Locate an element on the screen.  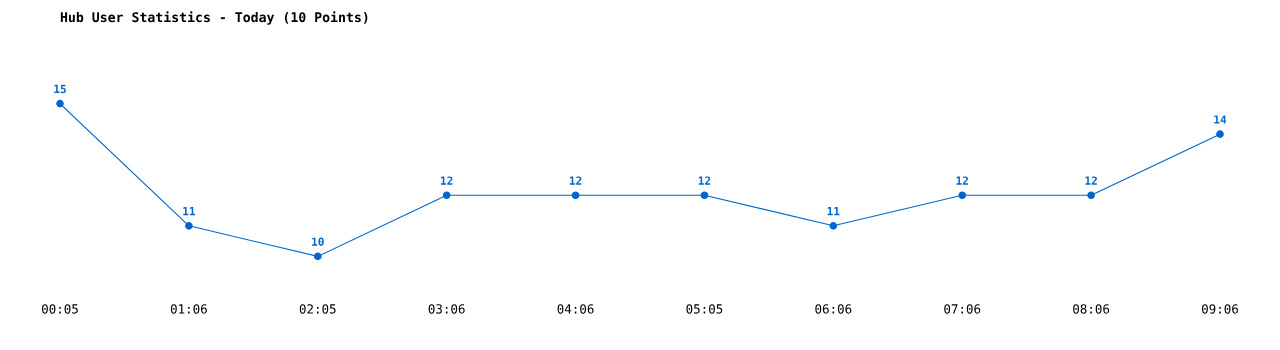
x-tick-label: 02:05 is located at coordinates (317, 309).